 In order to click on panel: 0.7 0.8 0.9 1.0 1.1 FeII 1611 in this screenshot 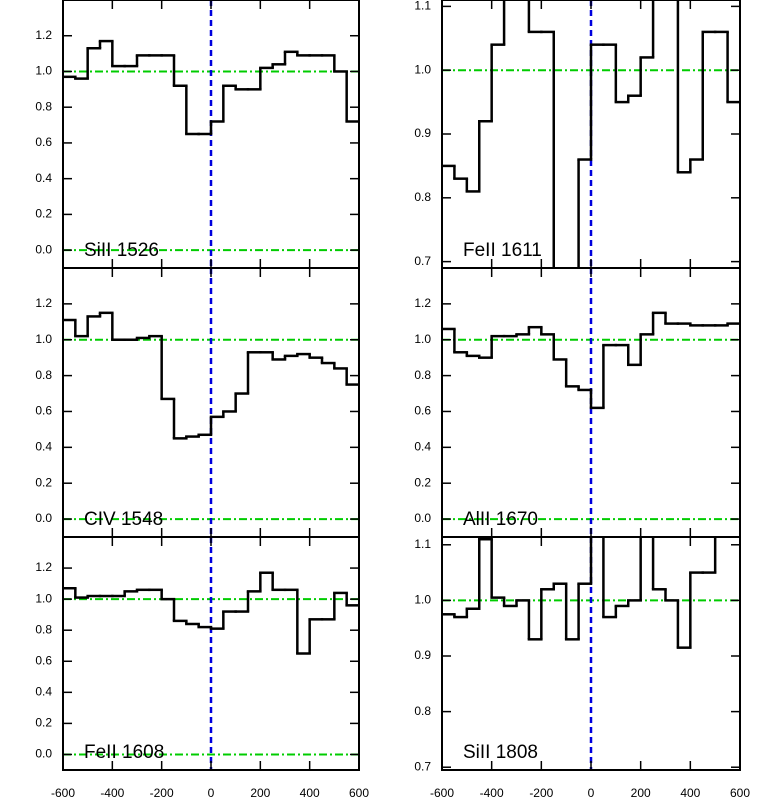, I will do `click(577, 134)`.